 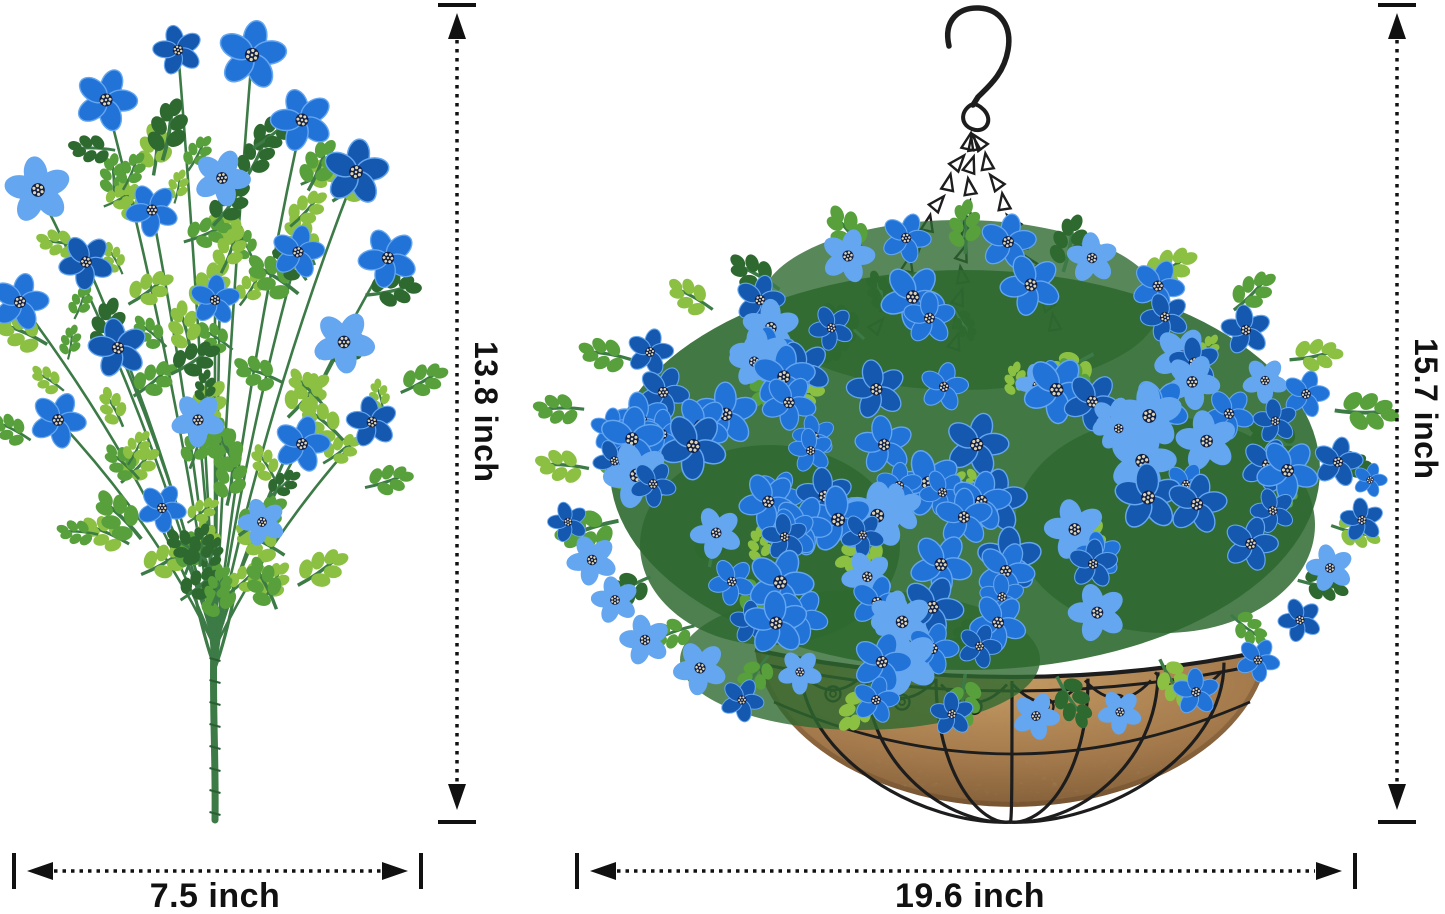 I want to click on basket-width-label: 19.6 inch, so click(x=969, y=895).